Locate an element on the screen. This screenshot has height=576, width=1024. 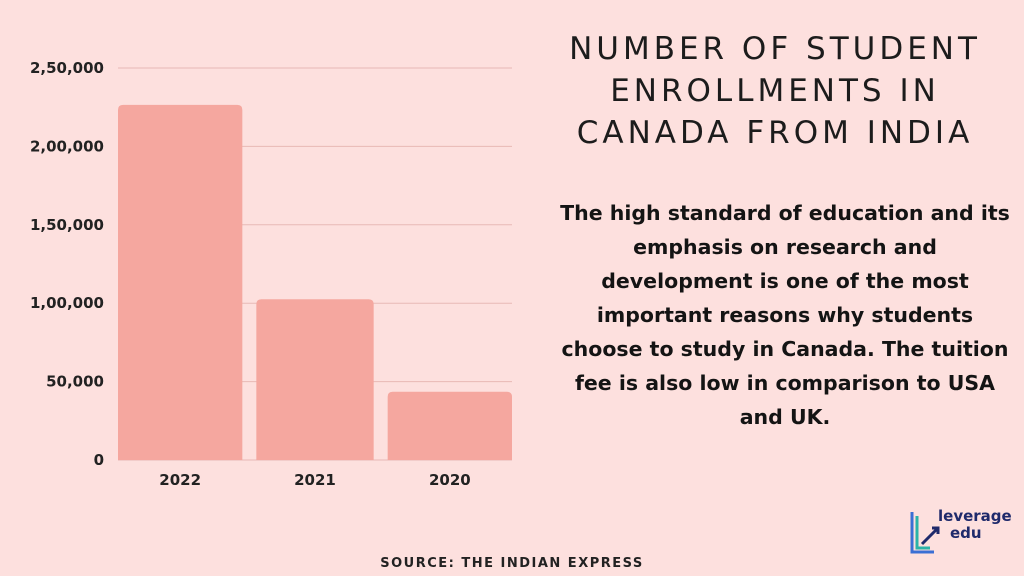
source-note: SOURCE: THE INDIAN EXPRESS is located at coordinates (512, 563).